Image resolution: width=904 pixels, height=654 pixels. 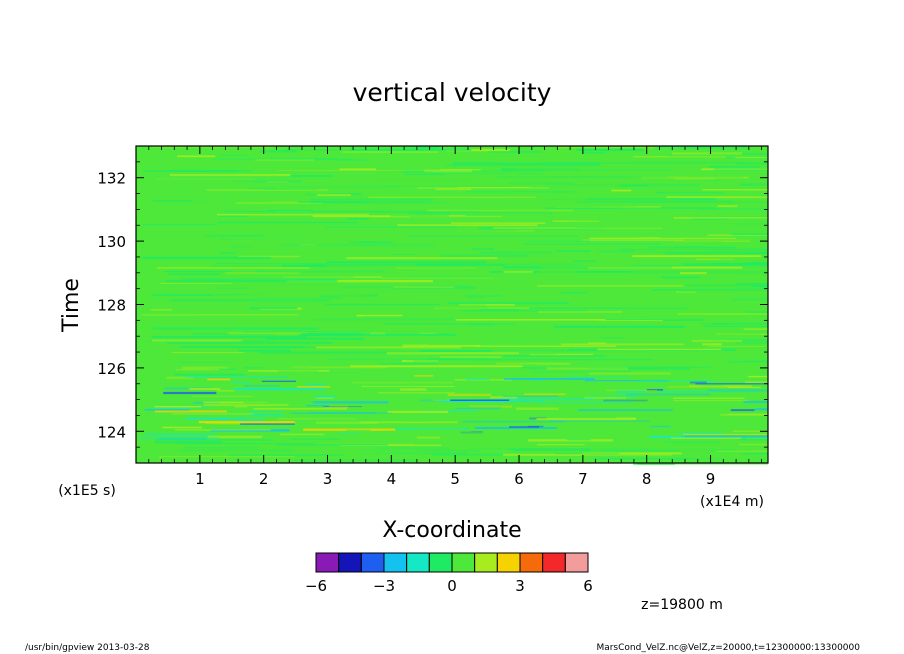 What do you see at coordinates (520, 586) in the screenshot?
I see `colorbar-tick-label: 3` at bounding box center [520, 586].